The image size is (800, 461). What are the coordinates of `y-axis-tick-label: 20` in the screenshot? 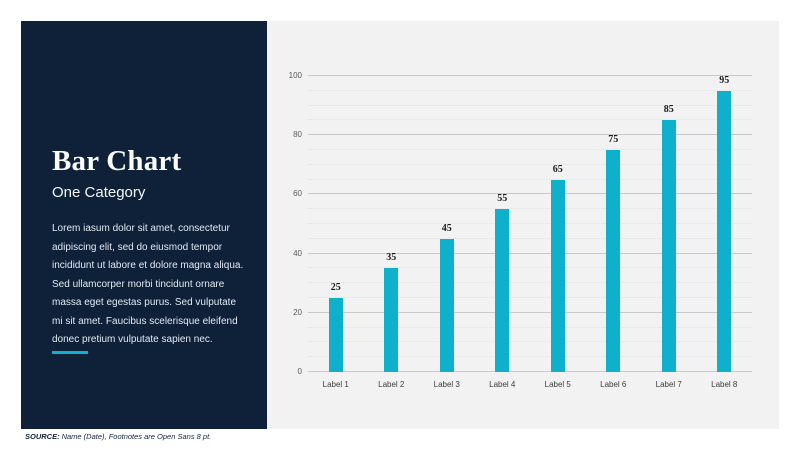 It's located at (297, 312).